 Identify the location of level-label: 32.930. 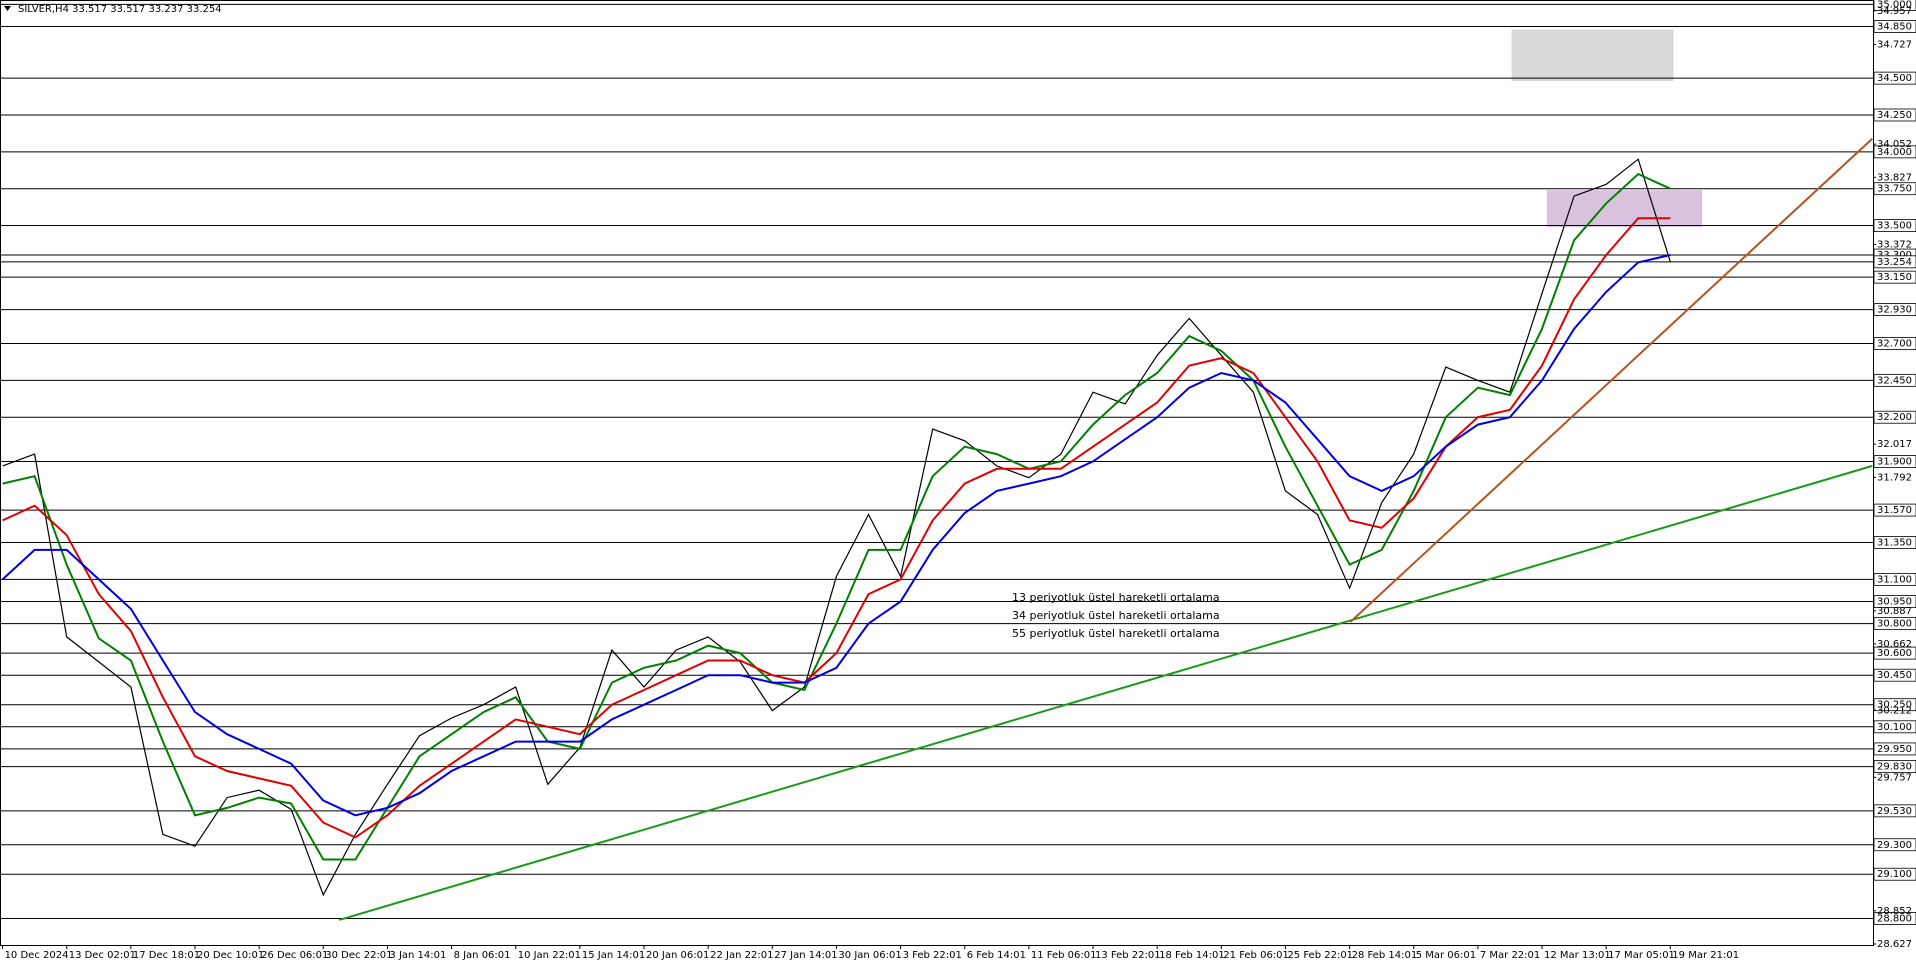
(1894, 310).